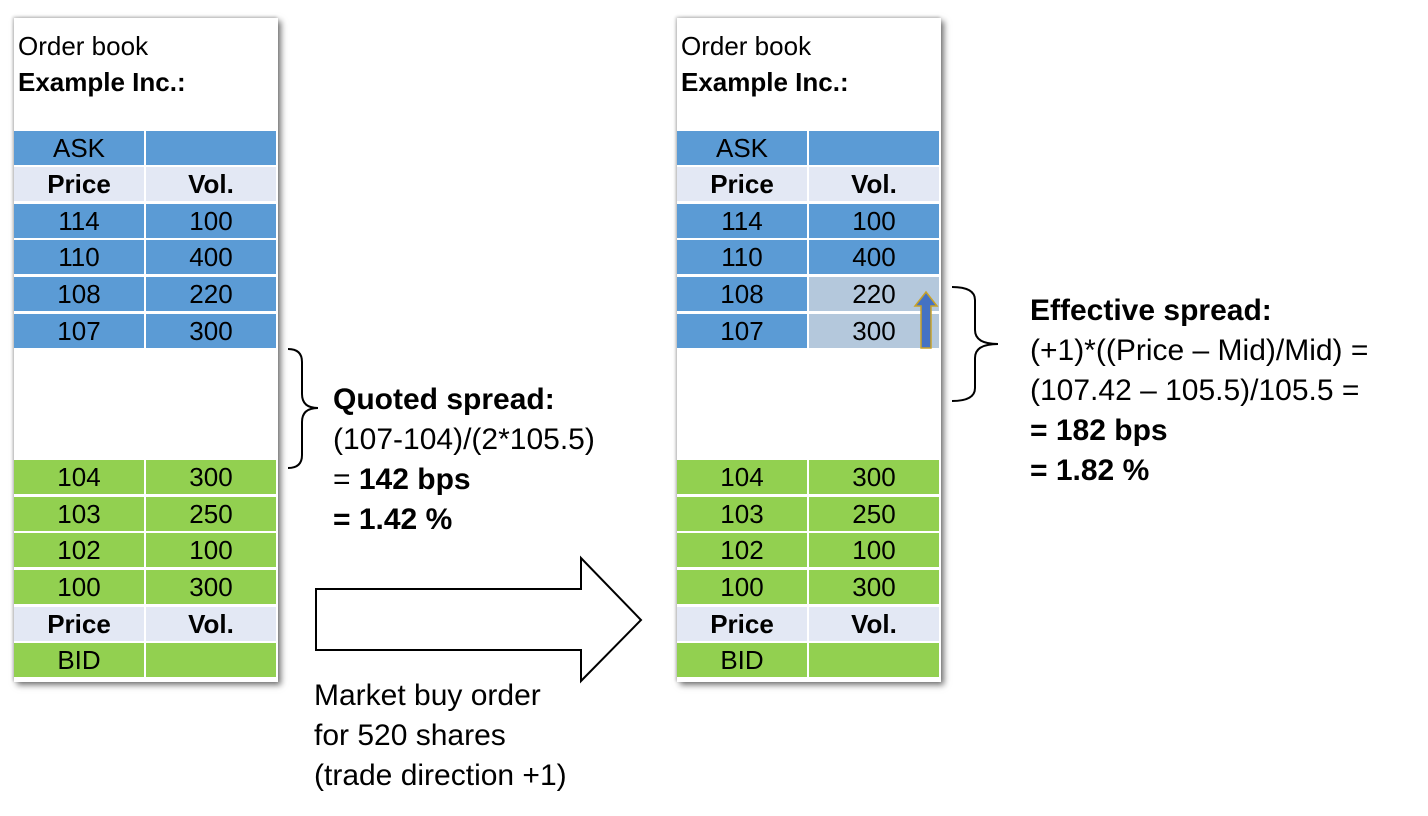 The image size is (1428, 816). I want to click on quoted-spread-heading: Quoted spread:, so click(444, 399).